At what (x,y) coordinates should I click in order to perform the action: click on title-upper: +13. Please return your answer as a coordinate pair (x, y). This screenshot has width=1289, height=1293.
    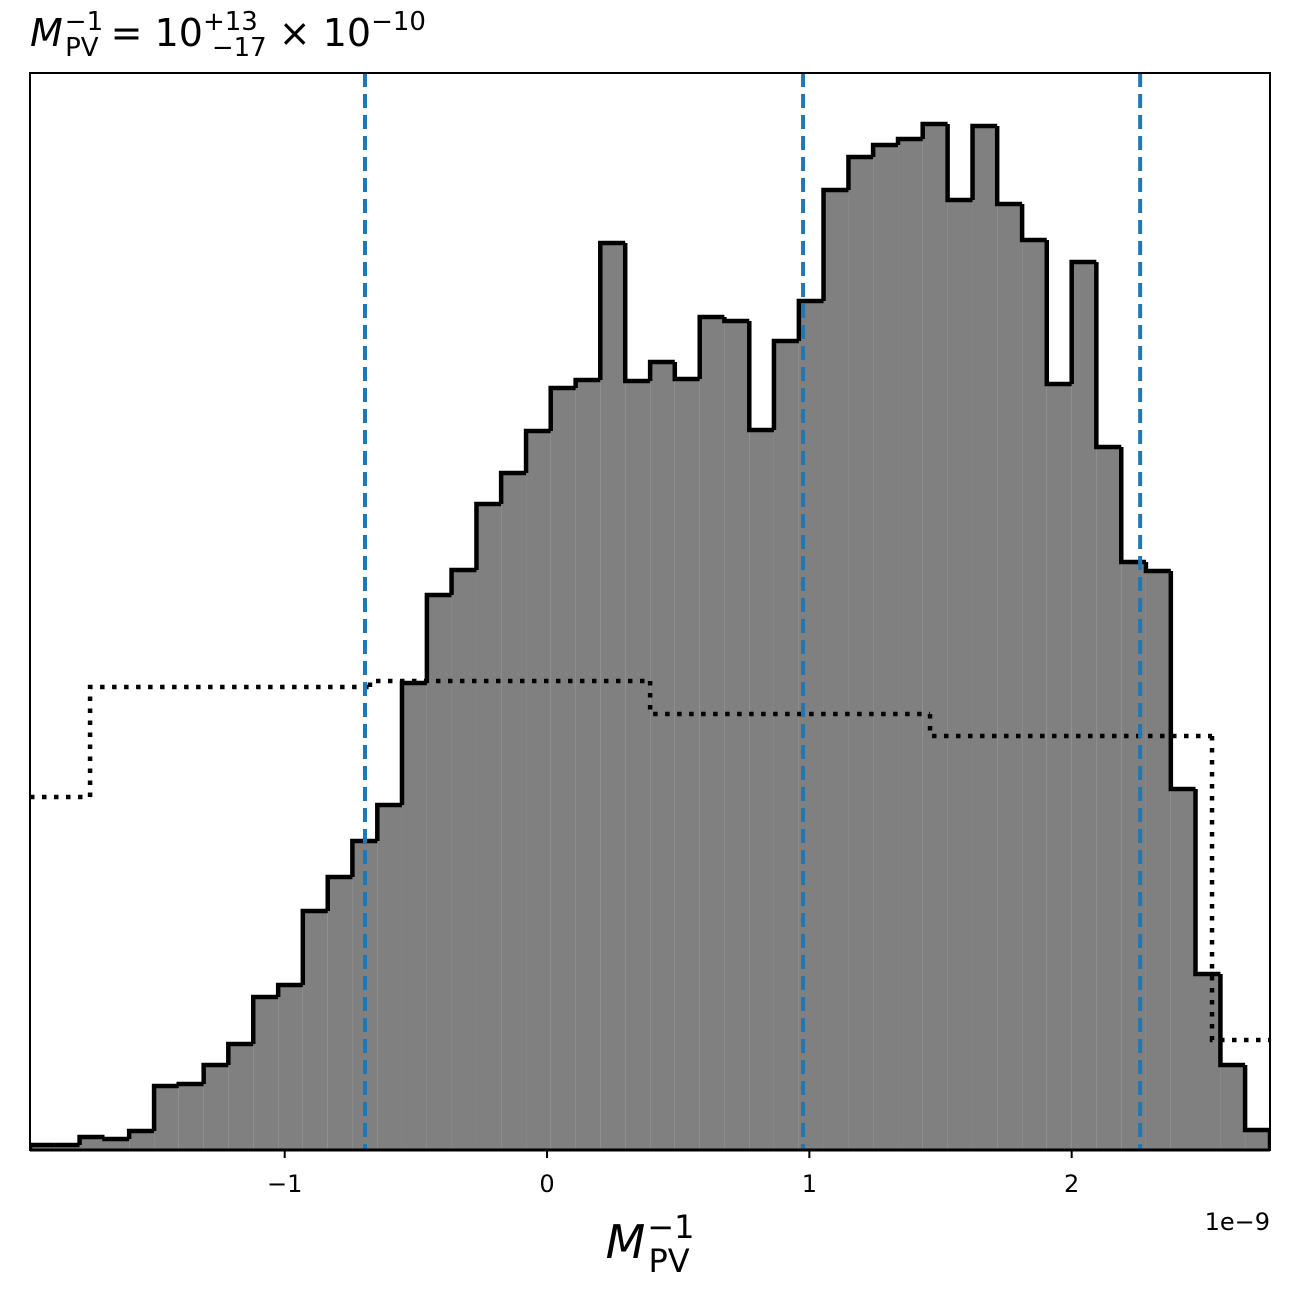
    Looking at the image, I should click on (230, 22).